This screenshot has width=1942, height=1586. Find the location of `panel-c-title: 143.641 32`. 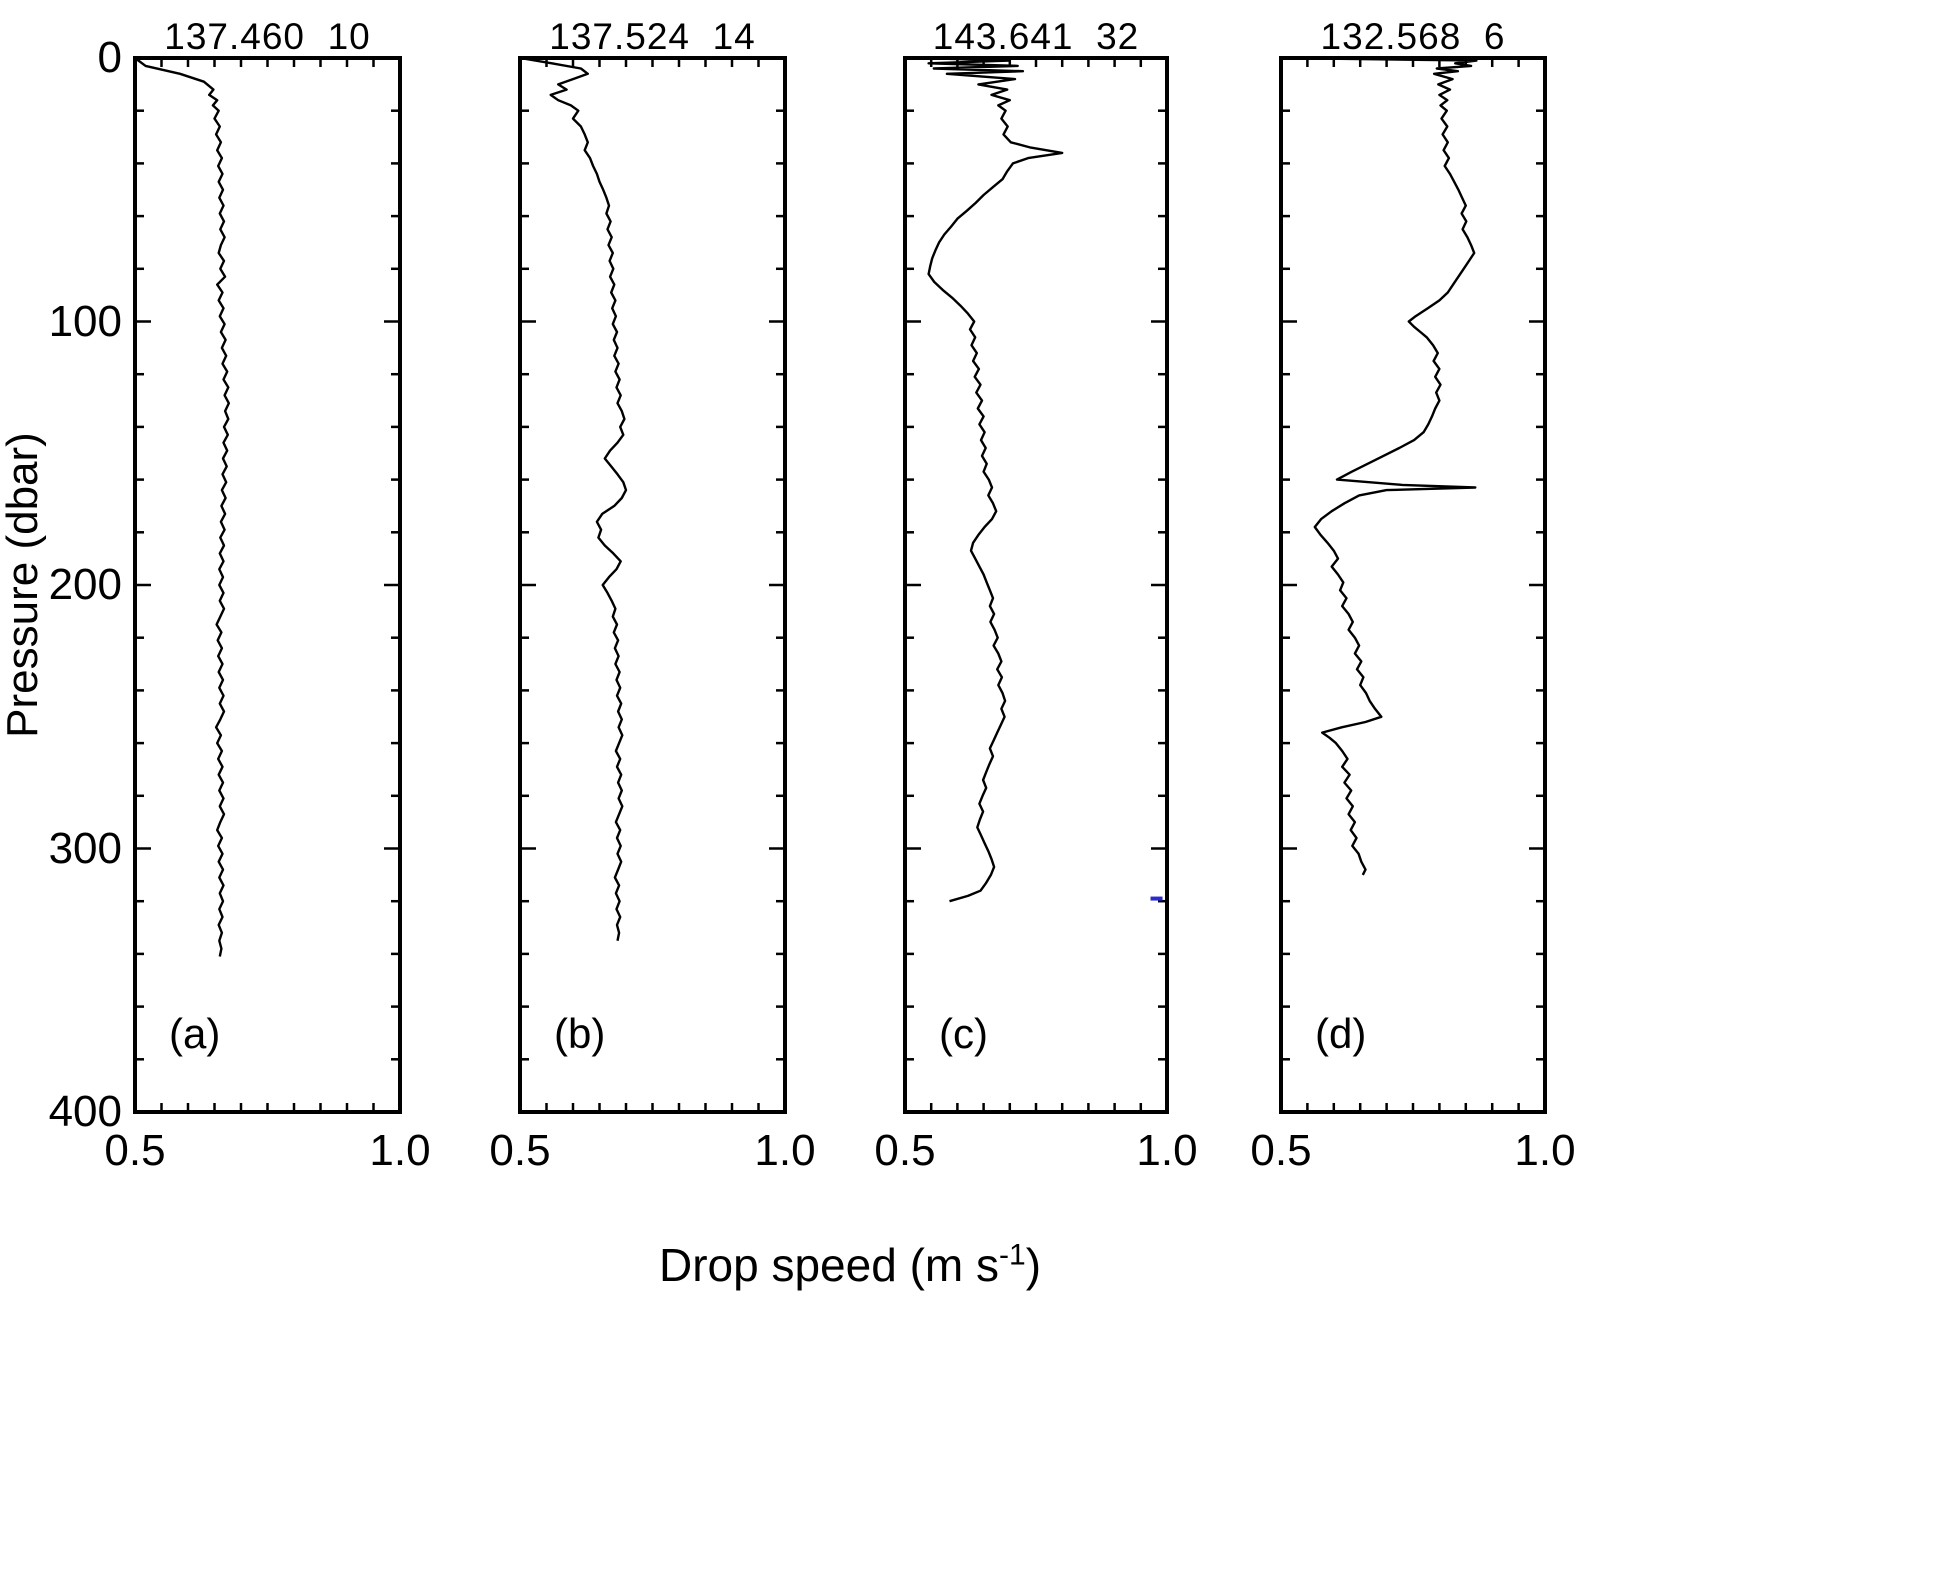

panel-c-title: 143.641 32 is located at coordinates (1036, 36).